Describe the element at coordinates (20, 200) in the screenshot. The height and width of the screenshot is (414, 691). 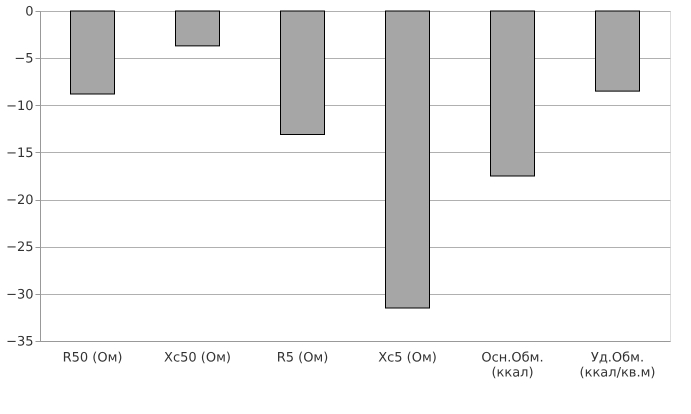
I see `y-tick-label: −20` at that location.